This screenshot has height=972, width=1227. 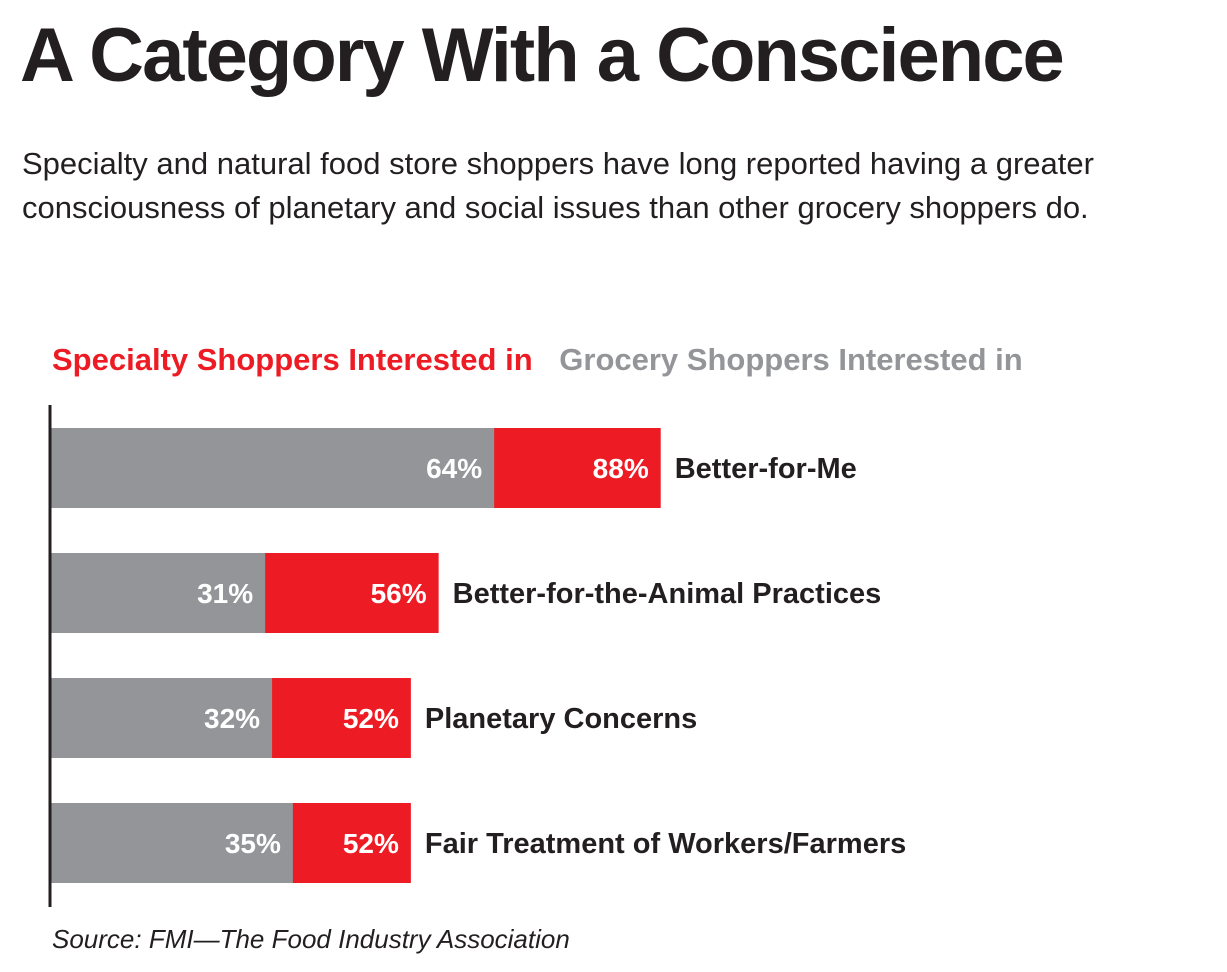 I want to click on legend-specialty: Specialty Shoppers Interested in, so click(x=292, y=359).